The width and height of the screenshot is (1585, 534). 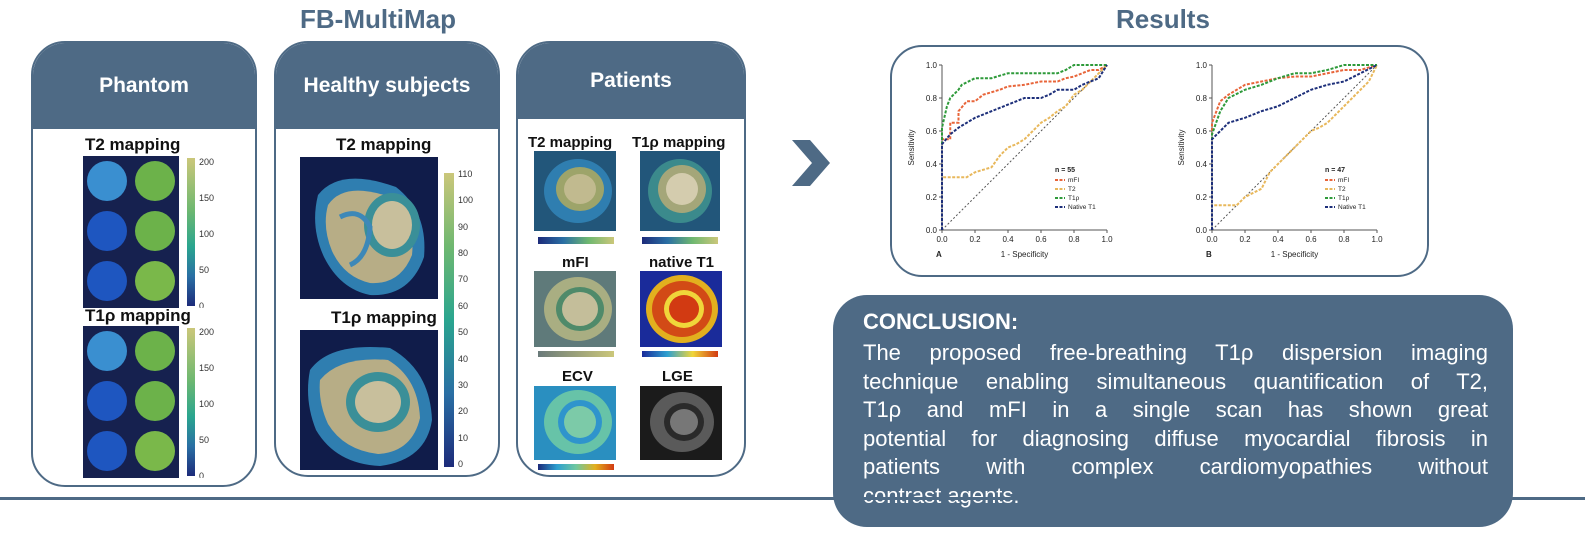 What do you see at coordinates (384, 317) in the screenshot?
I see `healthy-t1rho-label: T1ρ mapping` at bounding box center [384, 317].